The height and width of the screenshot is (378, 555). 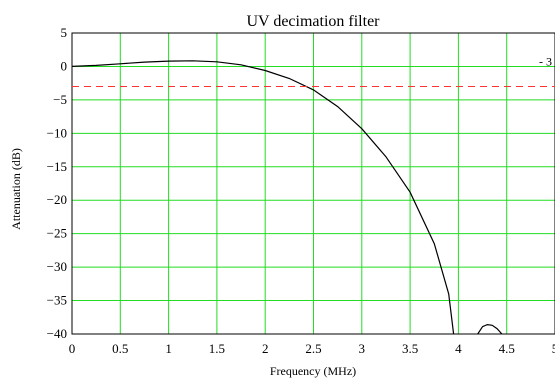 I want to click on x-tick-label: 3, so click(x=362, y=348).